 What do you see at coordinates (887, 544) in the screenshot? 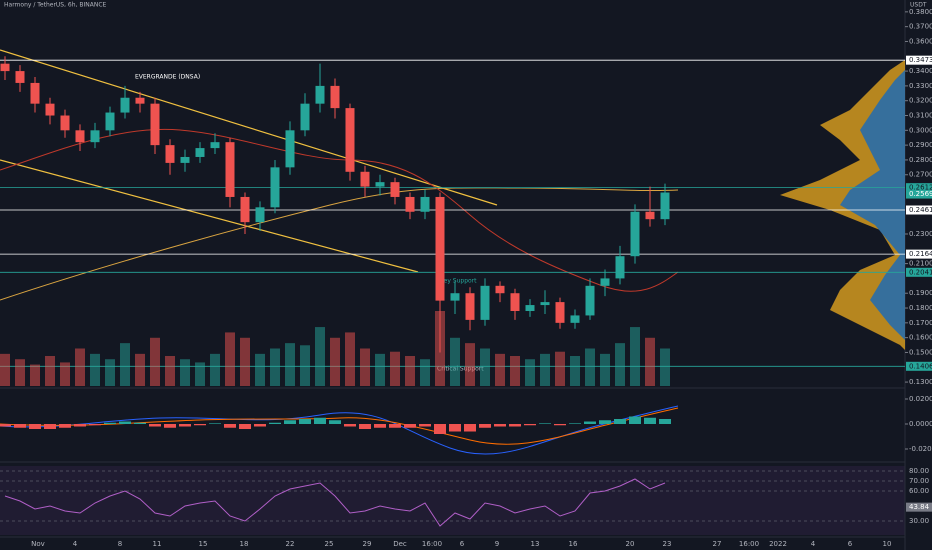
I see `x-tick-label: 10` at bounding box center [887, 544].